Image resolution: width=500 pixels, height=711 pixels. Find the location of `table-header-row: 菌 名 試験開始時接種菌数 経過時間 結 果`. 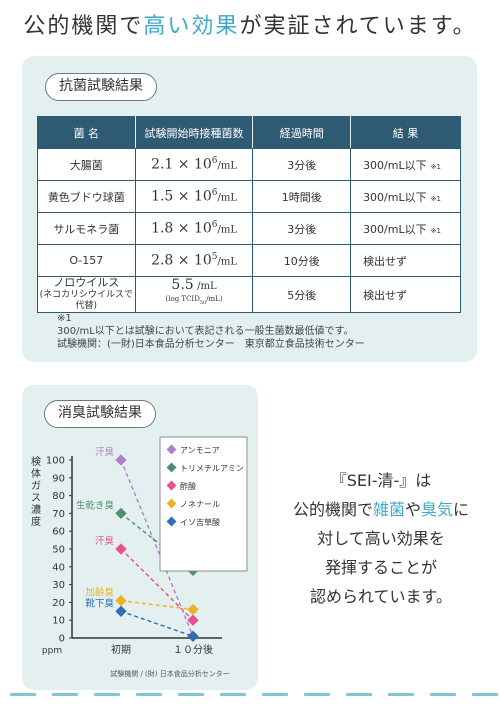

table-header-row: 菌 名 試験開始時接種菌数 経過時間 結 果 is located at coordinates (249, 132).